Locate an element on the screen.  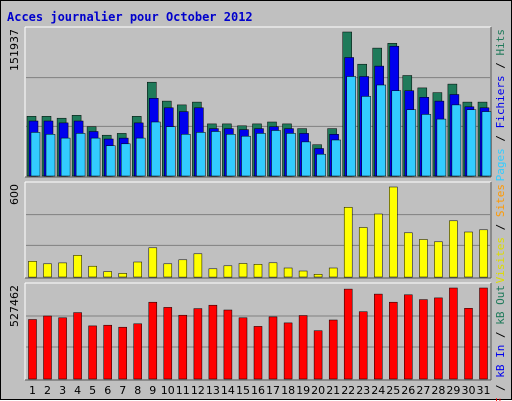
x-tick-label-day-1: 1 is located at coordinates (32, 390).